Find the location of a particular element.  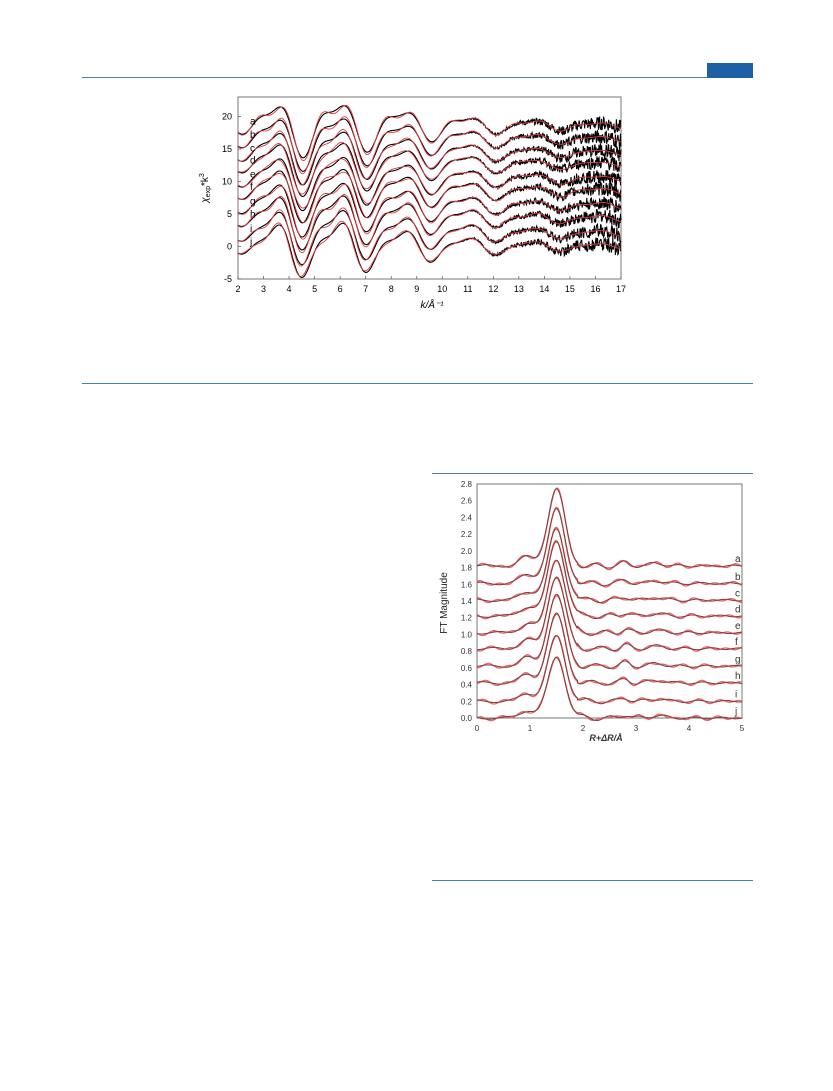

chart1-series-g-fit is located at coordinates (429, 211).